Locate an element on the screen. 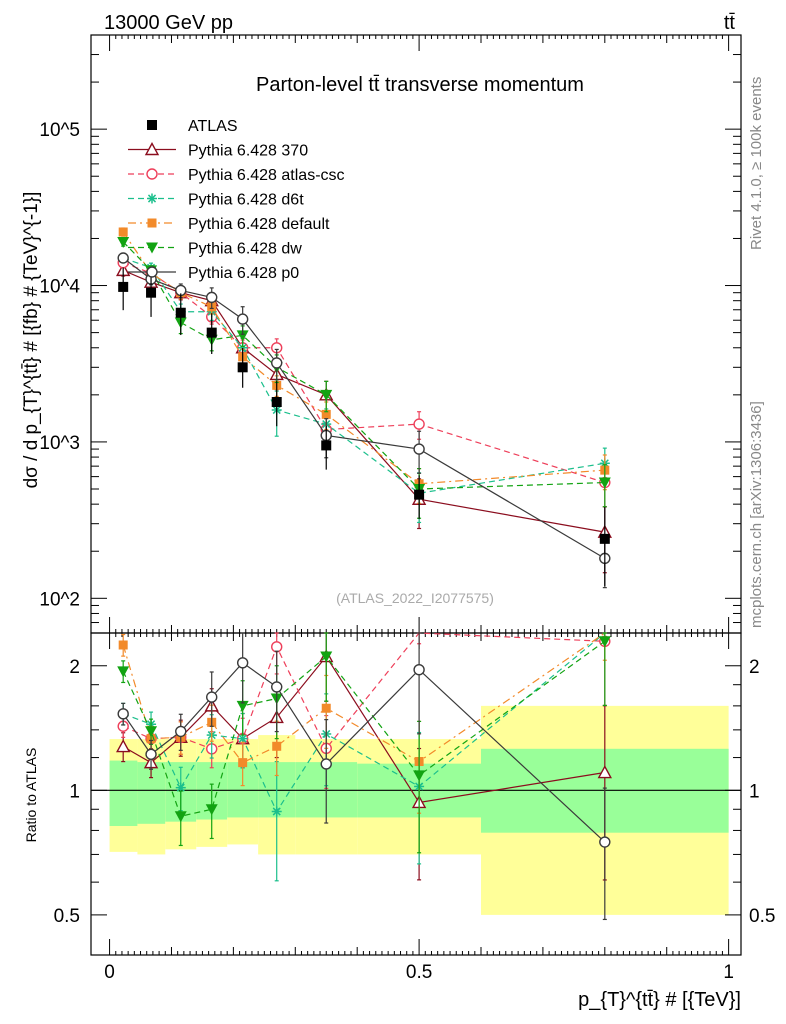  band-inner is located at coordinates (123, 793).